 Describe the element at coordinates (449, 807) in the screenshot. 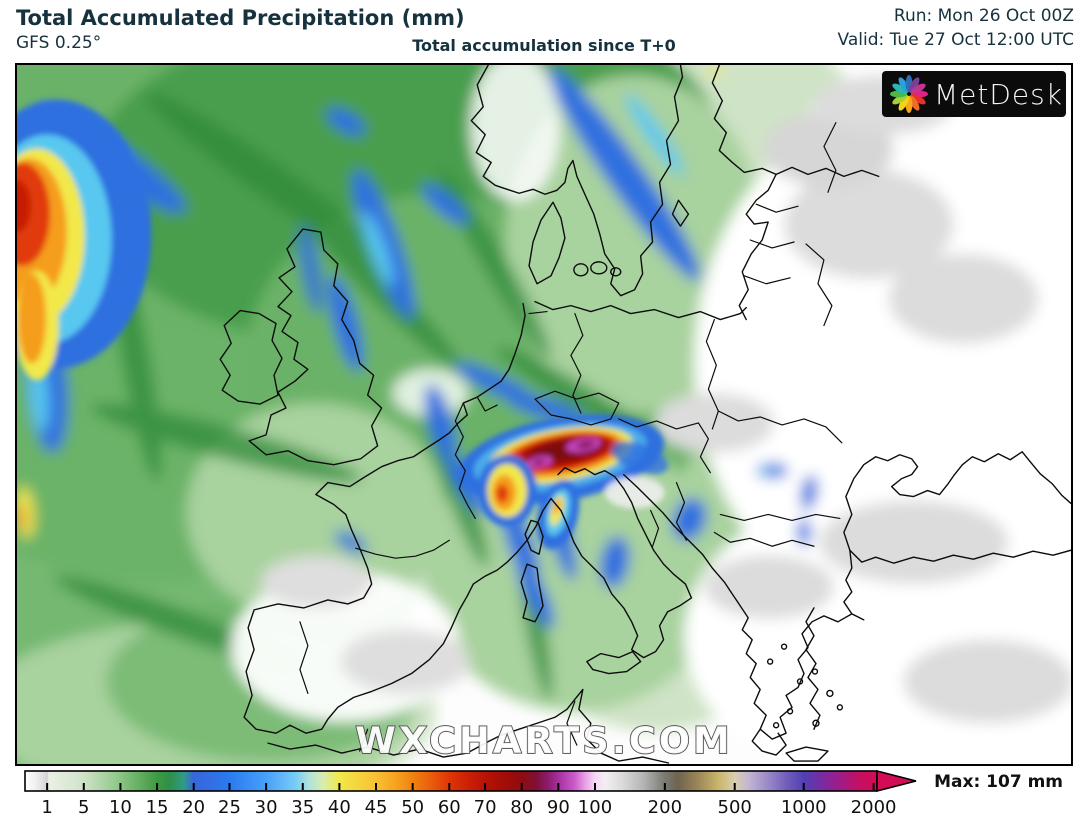

I see `svg-text: 60` at that location.